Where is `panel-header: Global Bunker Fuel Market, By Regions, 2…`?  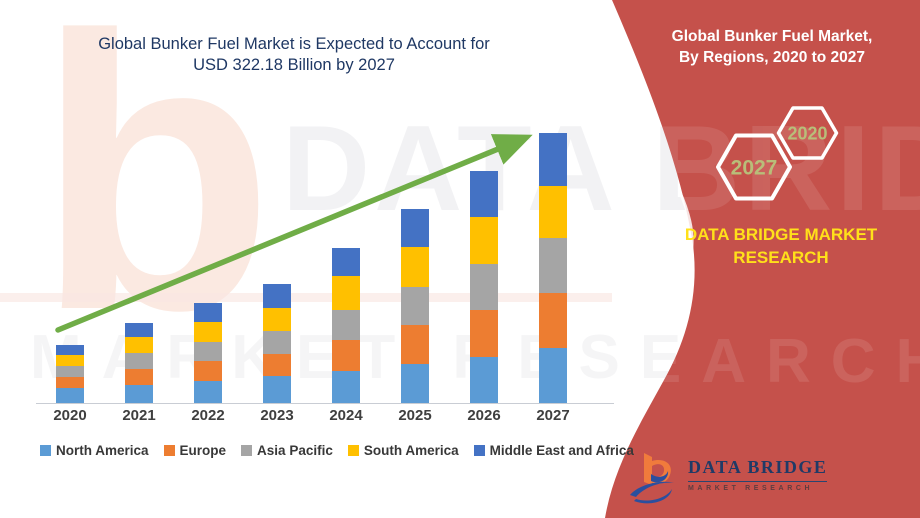
panel-header: Global Bunker Fuel Market, By Regions, 2… is located at coordinates (772, 47).